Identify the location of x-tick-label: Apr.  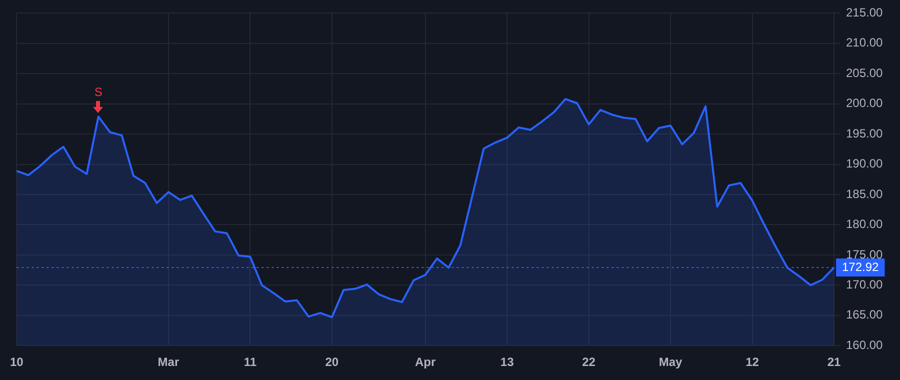
(425, 362).